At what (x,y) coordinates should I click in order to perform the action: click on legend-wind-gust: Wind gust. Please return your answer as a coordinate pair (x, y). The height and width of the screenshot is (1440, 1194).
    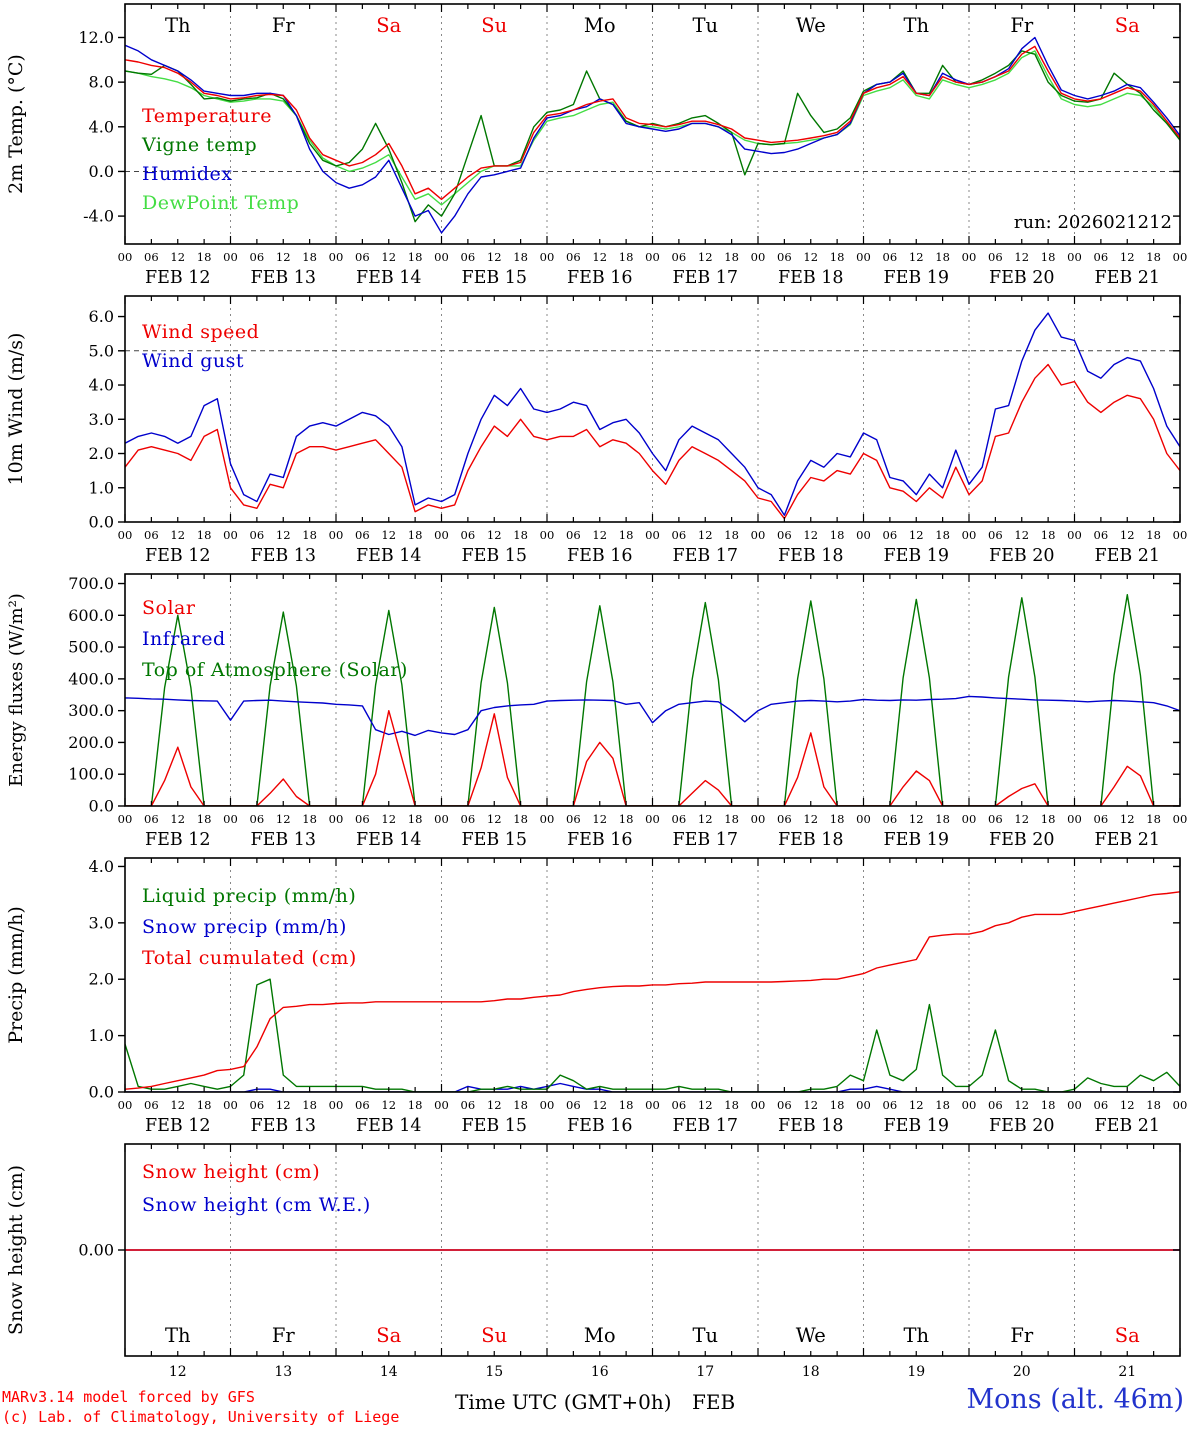
    Looking at the image, I should click on (193, 361).